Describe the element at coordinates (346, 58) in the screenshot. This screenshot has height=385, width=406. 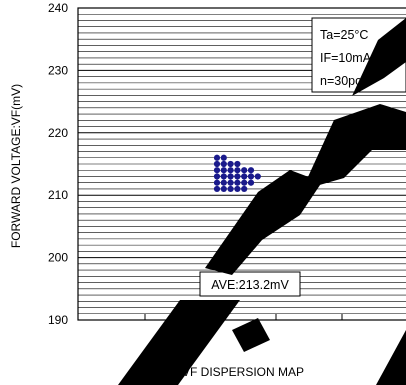
I see `condition-current: IF=10mA` at that location.